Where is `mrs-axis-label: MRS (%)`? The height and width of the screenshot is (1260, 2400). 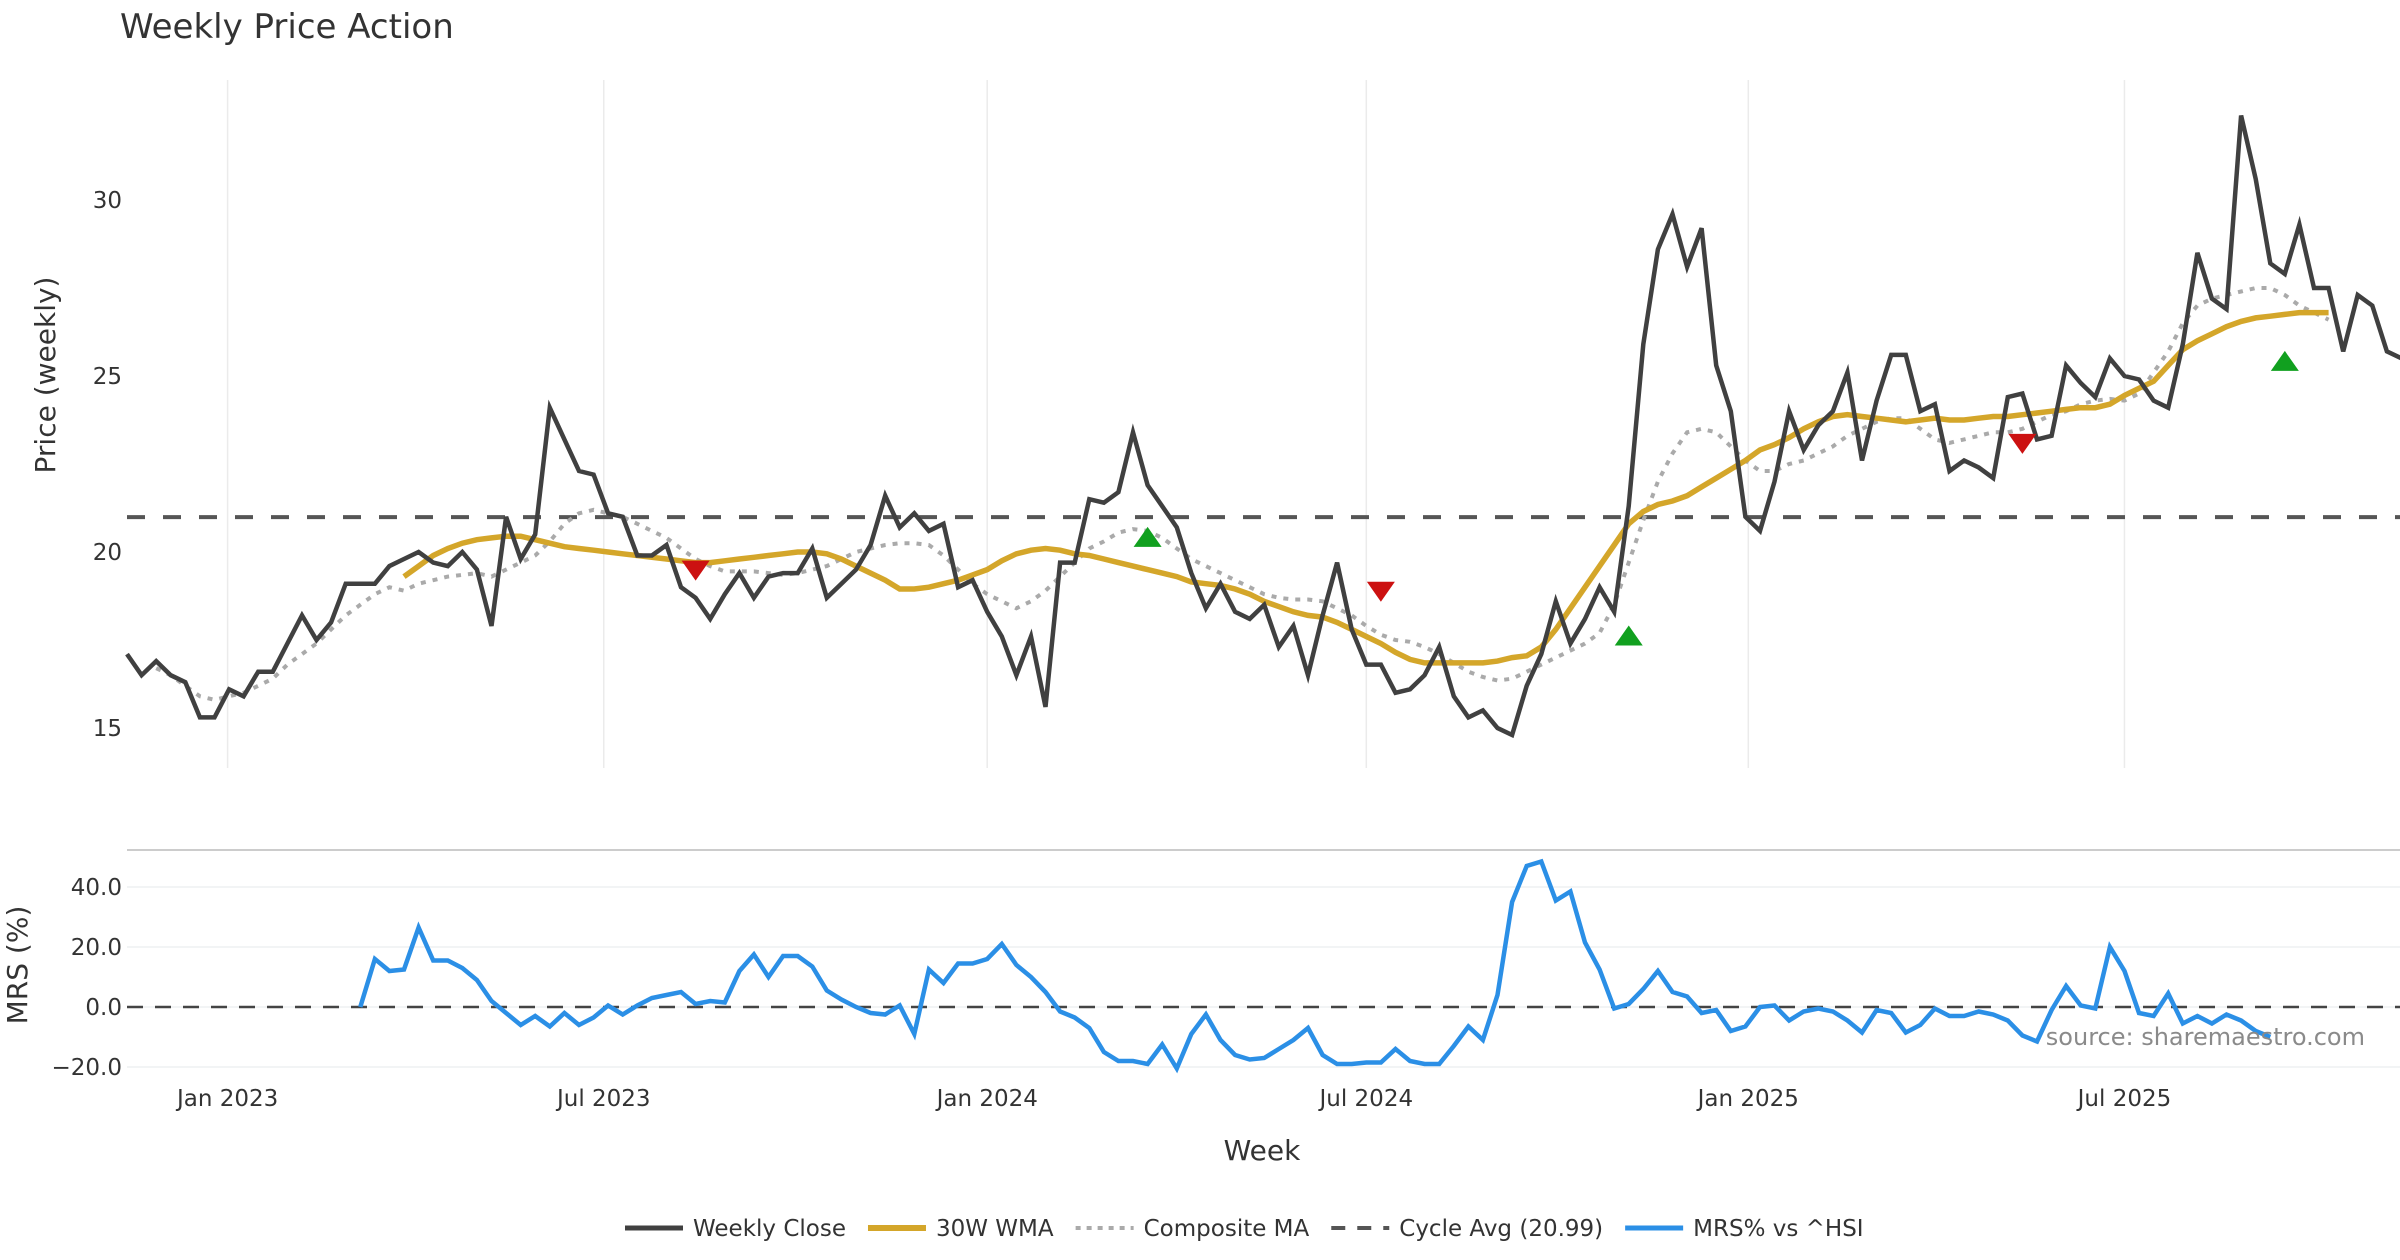 mrs-axis-label: MRS (%) is located at coordinates (17, 965).